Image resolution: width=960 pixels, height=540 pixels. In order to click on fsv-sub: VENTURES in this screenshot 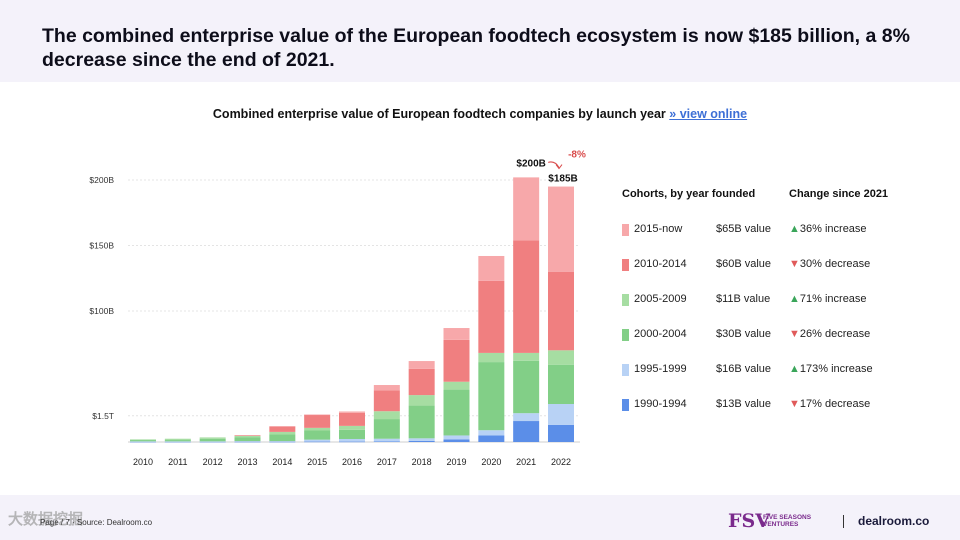, I will do `click(781, 524)`.